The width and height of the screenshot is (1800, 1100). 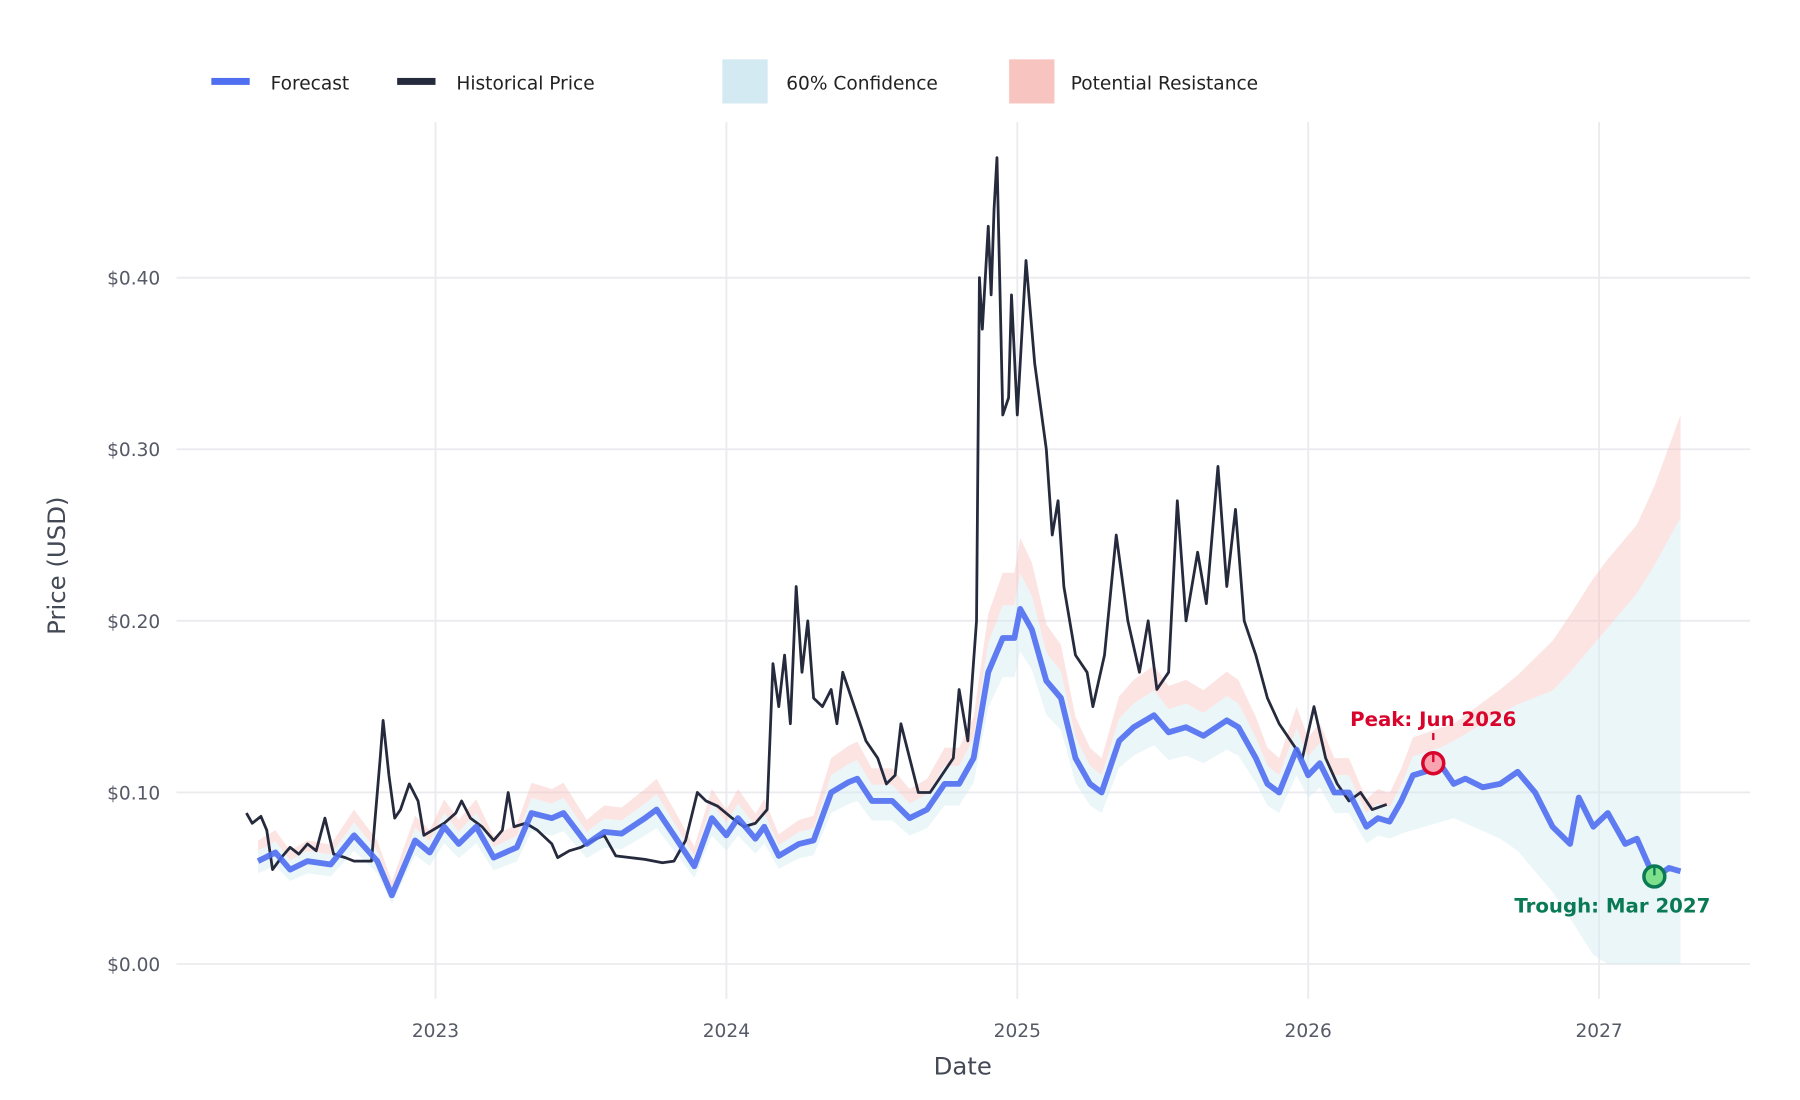 What do you see at coordinates (745, 81) in the screenshot?
I see `legend-swatch-confidence` at bounding box center [745, 81].